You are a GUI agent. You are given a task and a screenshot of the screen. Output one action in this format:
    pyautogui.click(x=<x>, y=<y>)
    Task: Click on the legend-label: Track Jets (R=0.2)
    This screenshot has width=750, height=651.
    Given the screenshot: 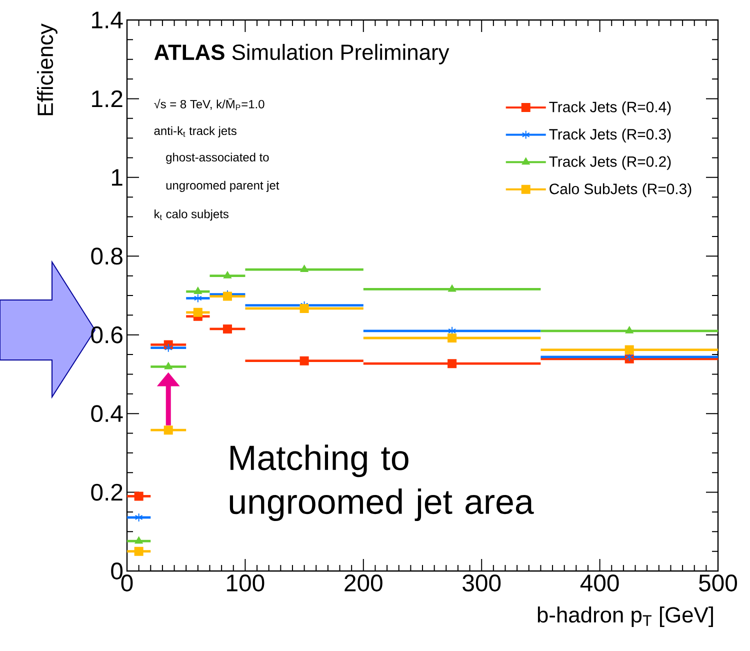 What is the action you would take?
    pyautogui.click(x=610, y=163)
    